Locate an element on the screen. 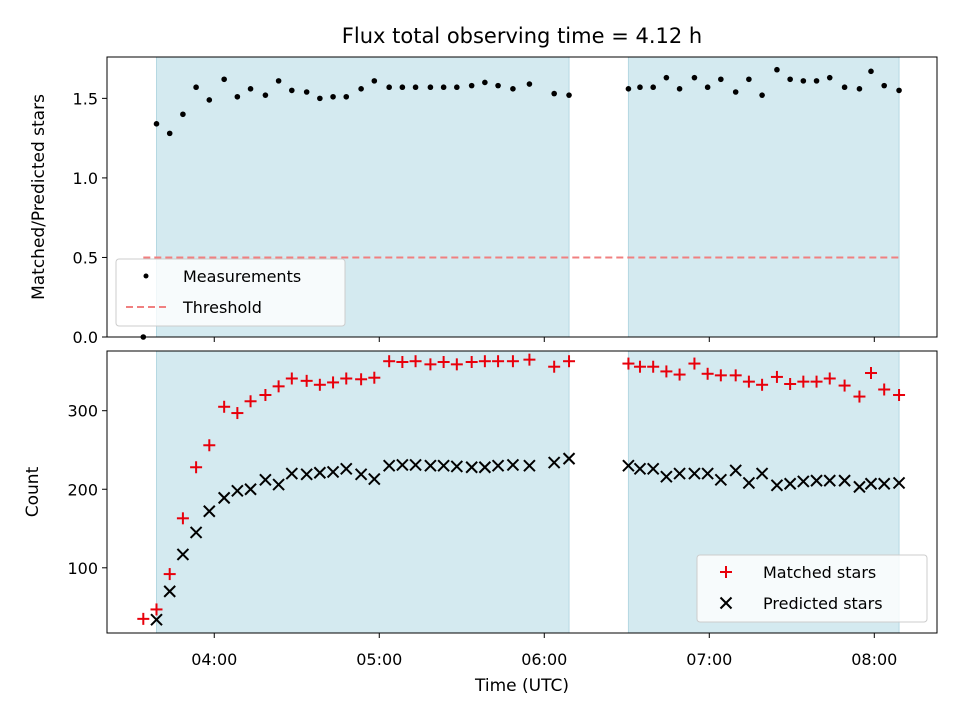 The height and width of the screenshot is (720, 960). count-y-axis-label: Count is located at coordinates (33, 491).